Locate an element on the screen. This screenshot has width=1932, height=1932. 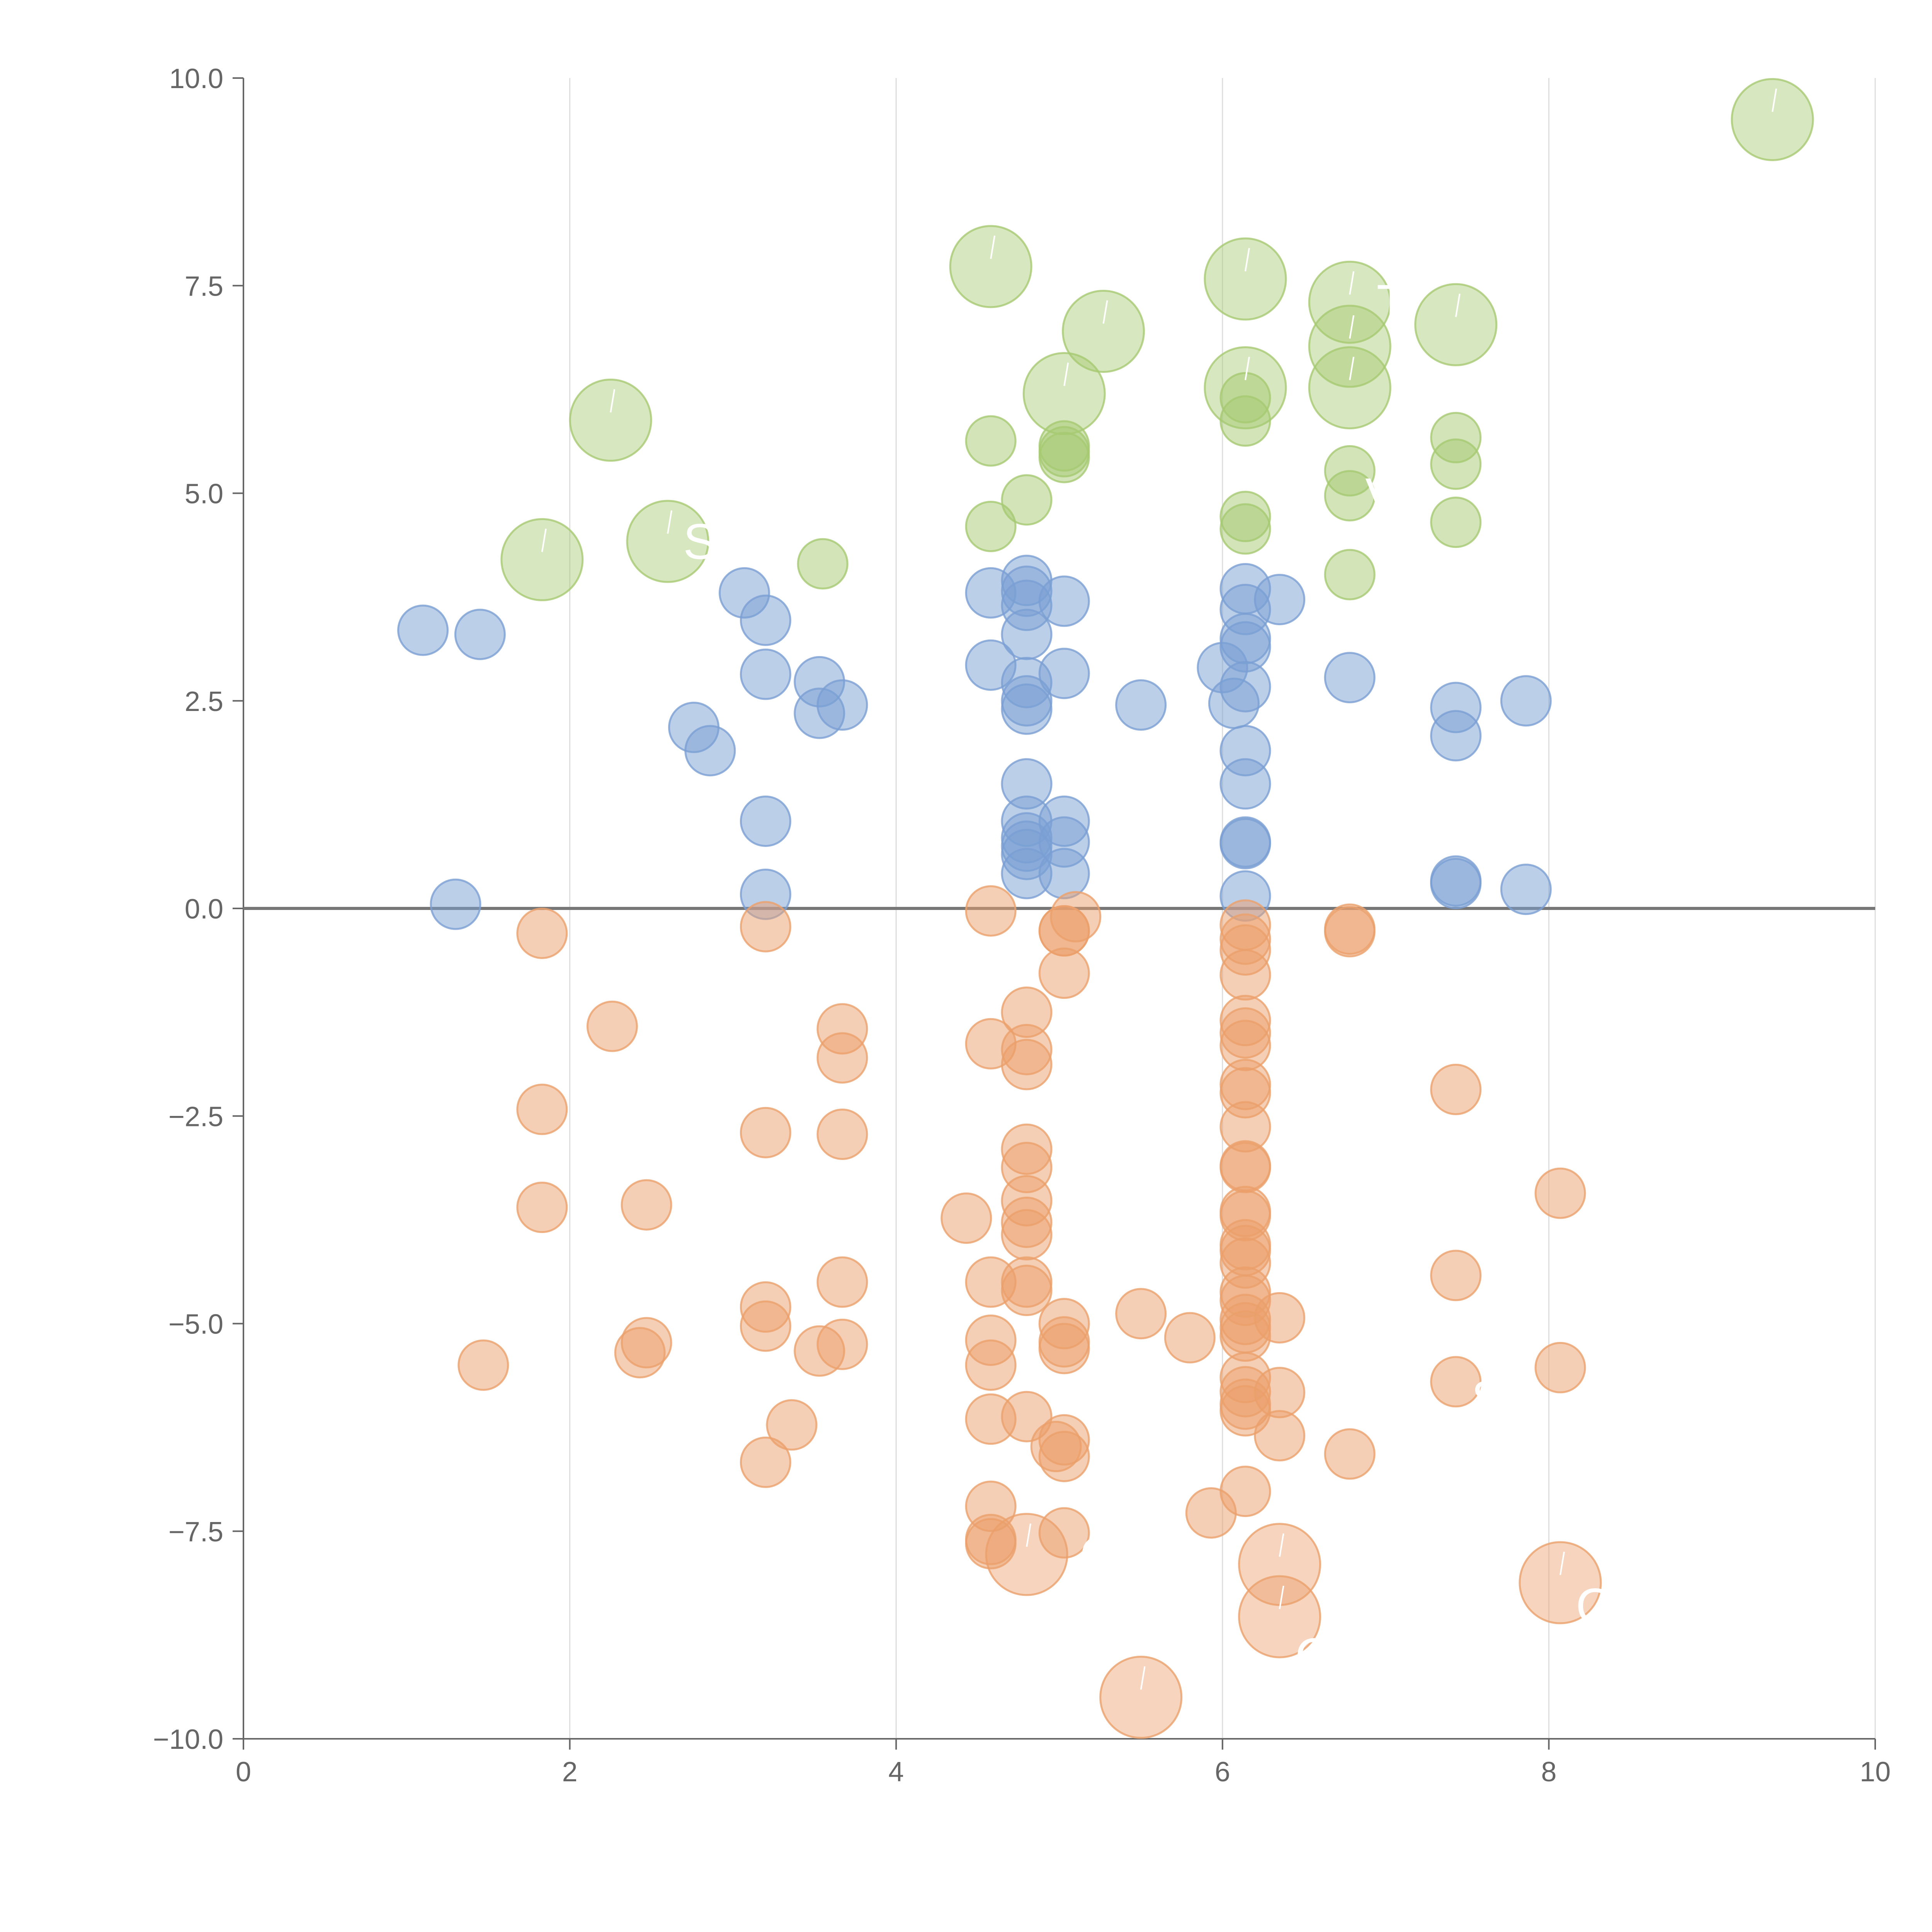
y-tick-label: 0.0 is located at coordinates (204, 910).